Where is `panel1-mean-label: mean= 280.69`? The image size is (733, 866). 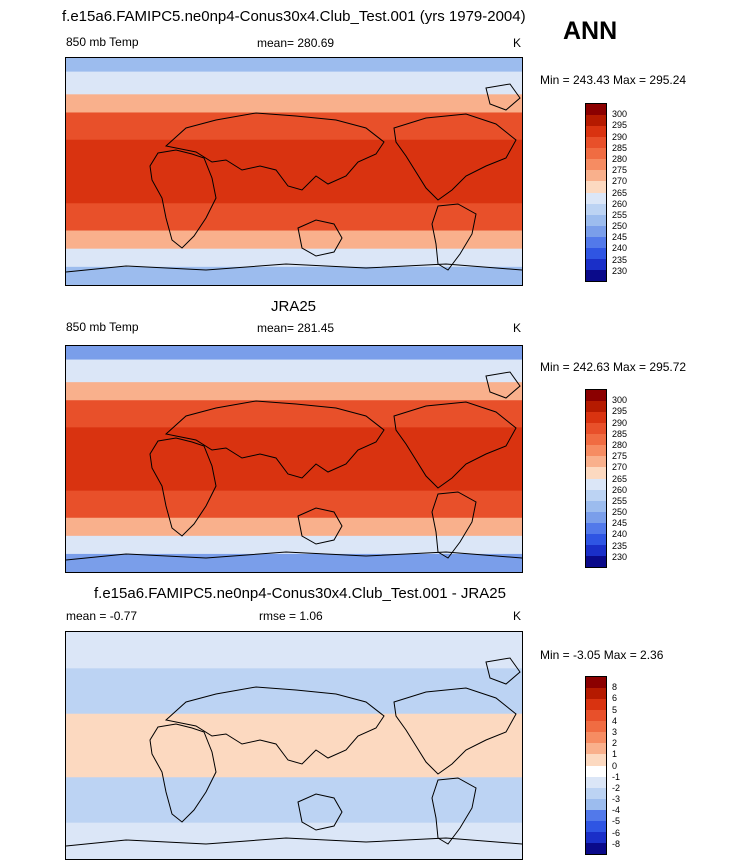 panel1-mean-label: mean= 280.69 is located at coordinates (296, 43).